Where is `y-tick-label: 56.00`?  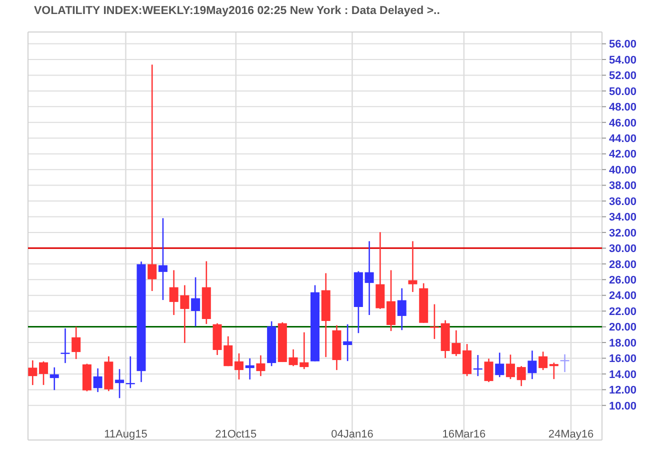
y-tick-label: 56.00 is located at coordinates (623, 44).